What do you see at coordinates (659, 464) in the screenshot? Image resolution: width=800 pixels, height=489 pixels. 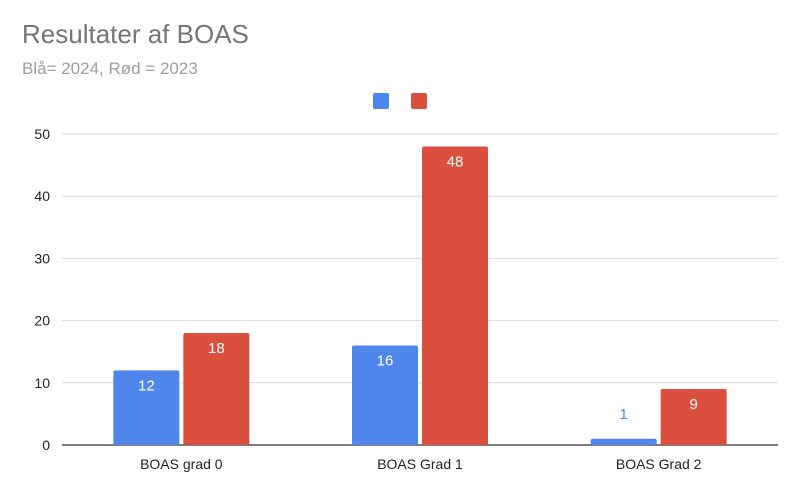 I see `x-tick-label: BOAS Grad 2` at bounding box center [659, 464].